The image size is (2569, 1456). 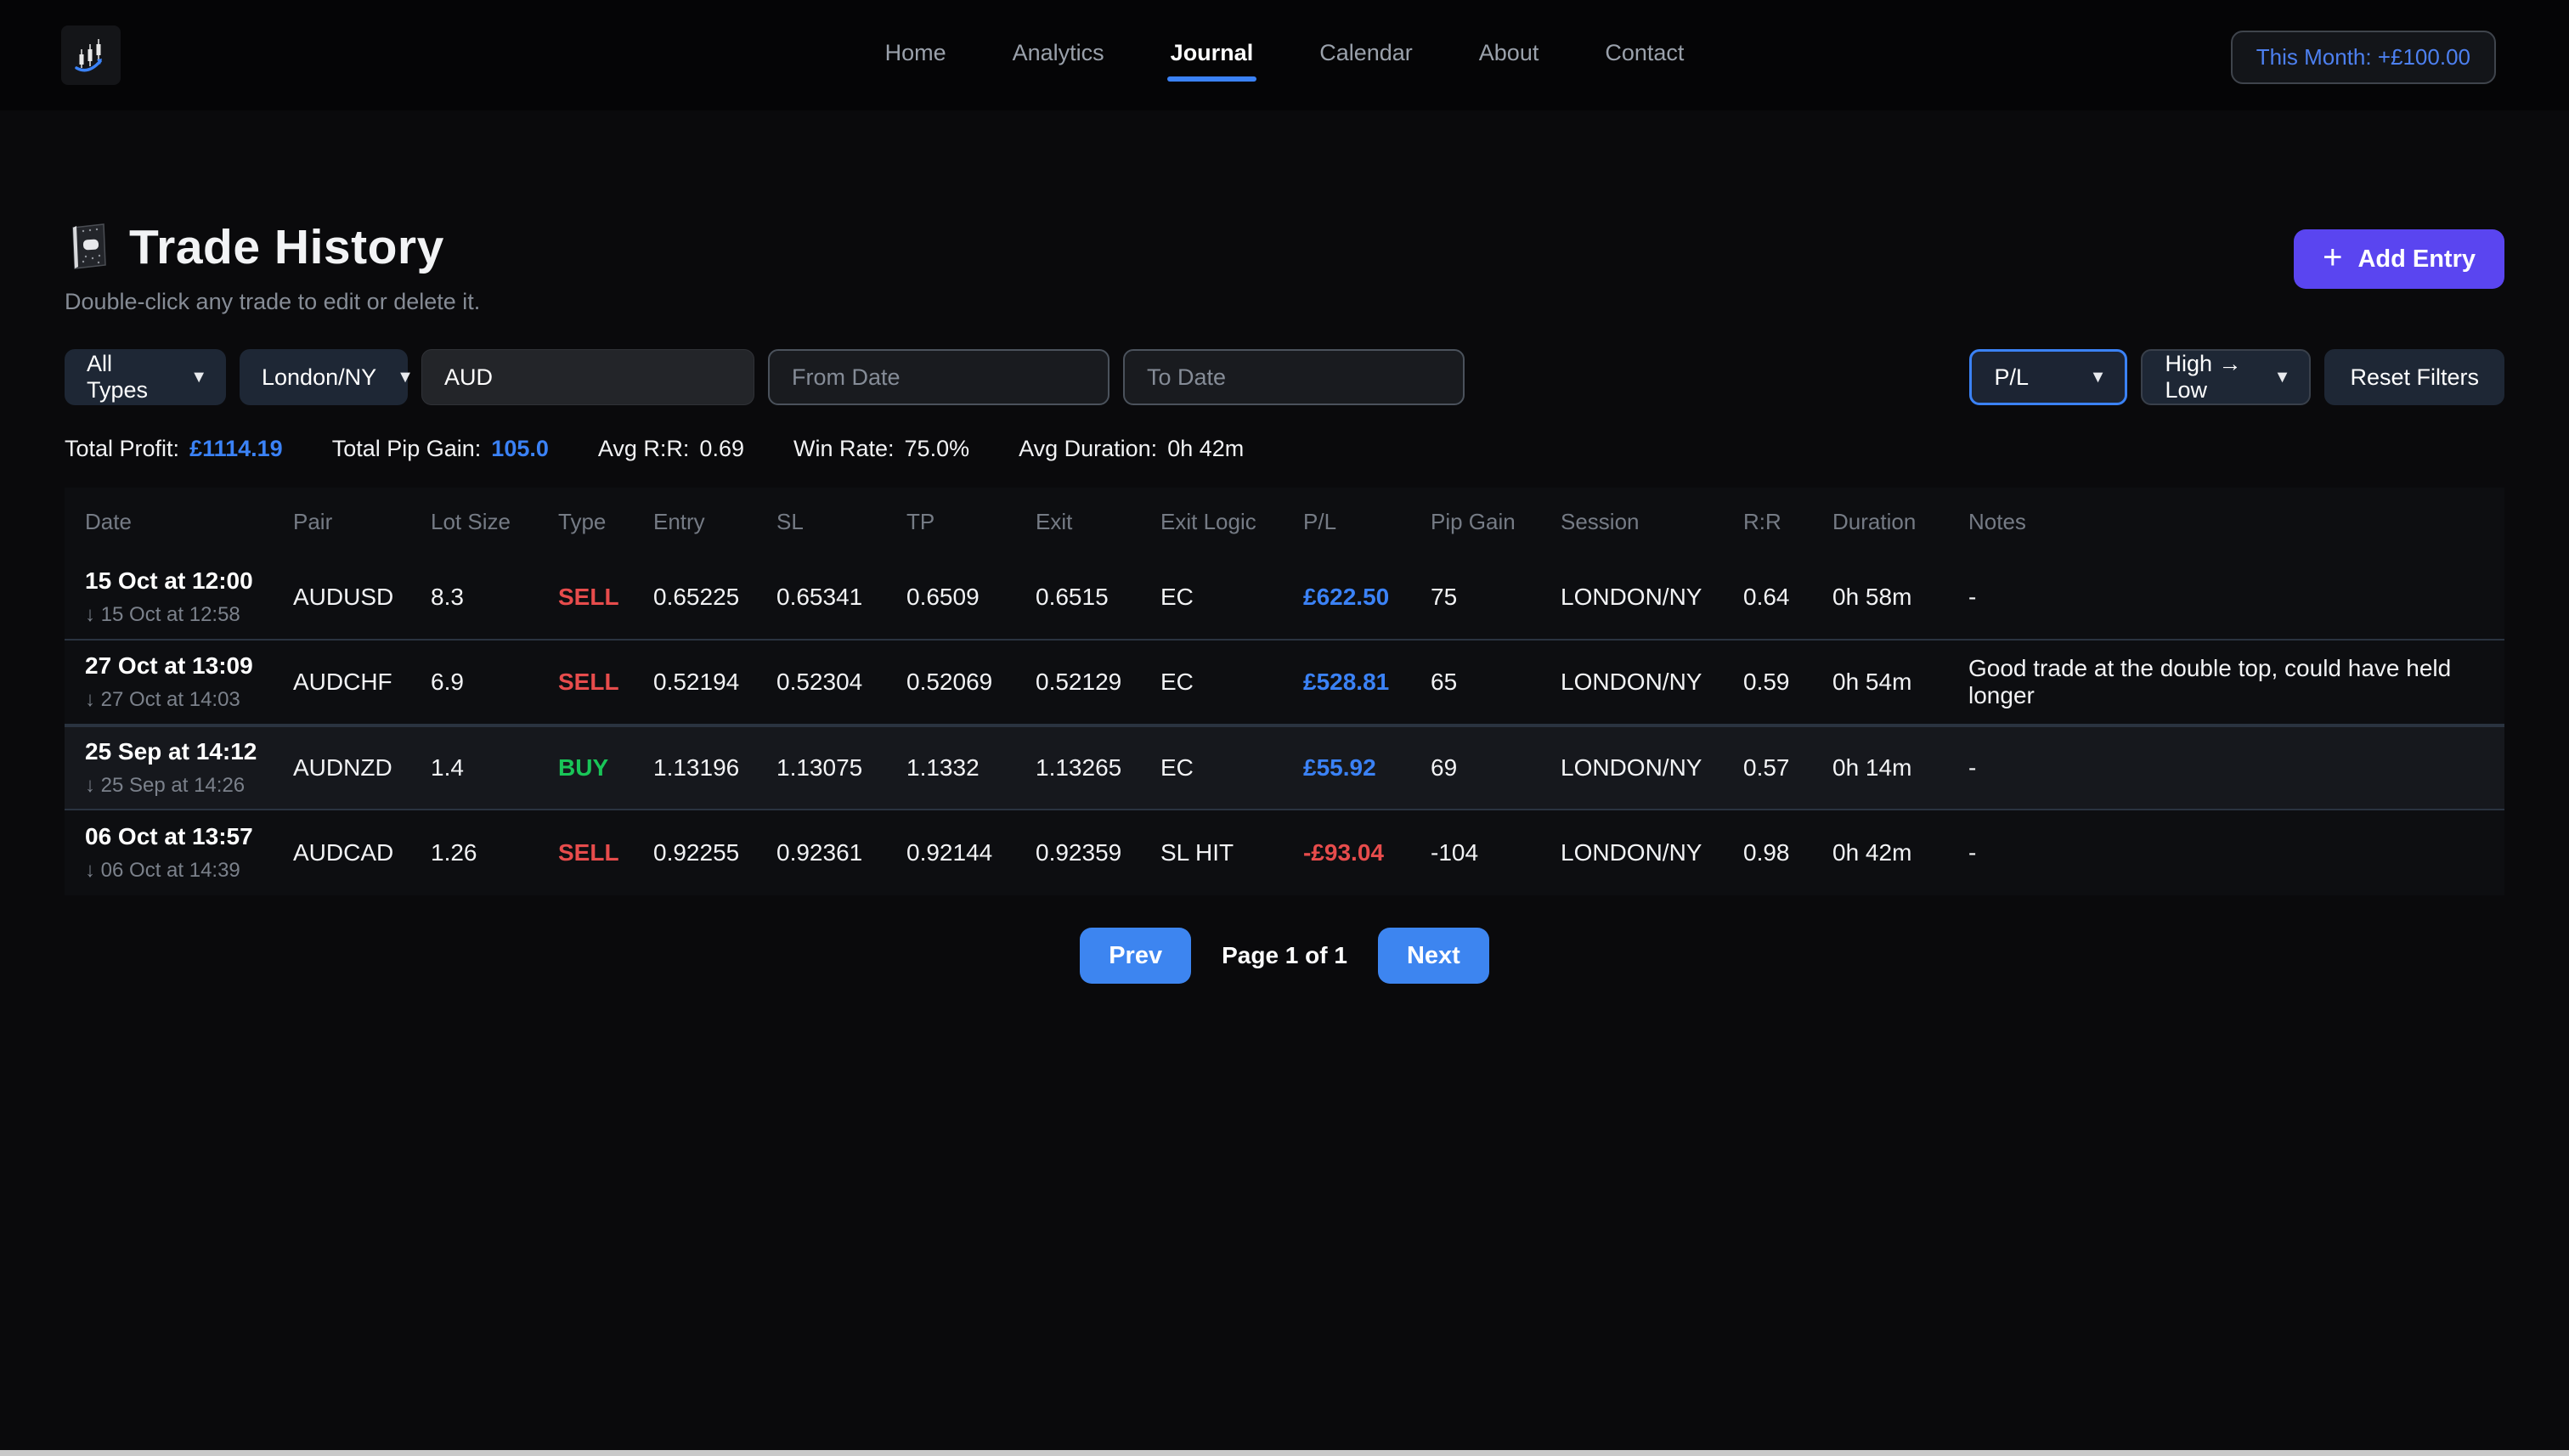 I want to click on cell-exit: 0.52129, so click(x=1079, y=682).